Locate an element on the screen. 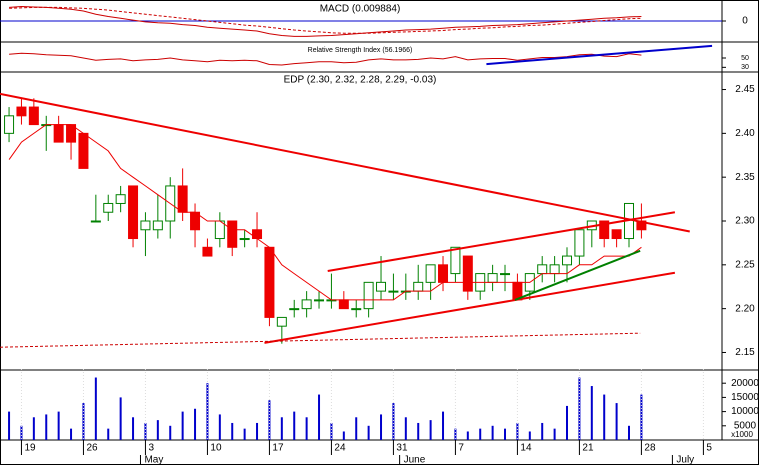 This screenshot has width=759, height=465. y-tick-label: 5000 is located at coordinates (745, 425).